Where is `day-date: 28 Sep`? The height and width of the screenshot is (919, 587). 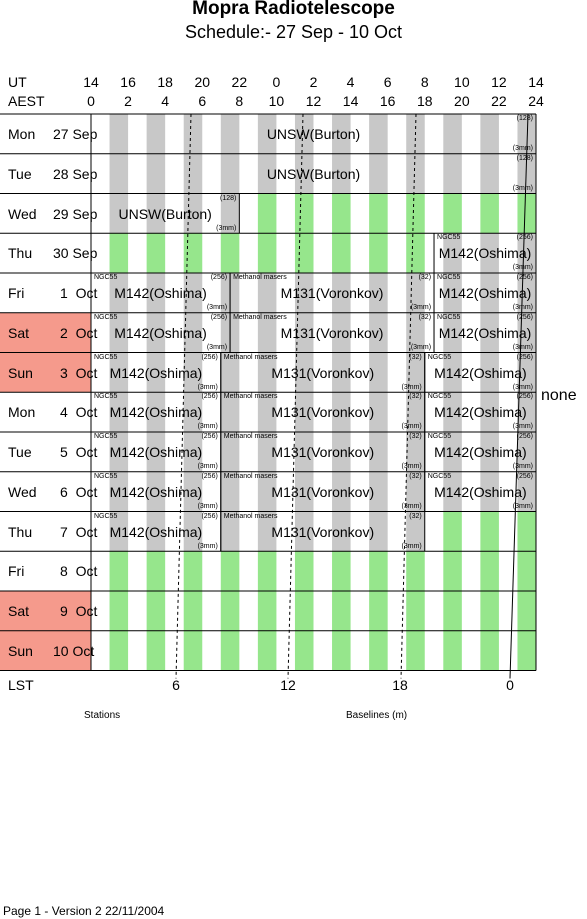 day-date: 28 Sep is located at coordinates (75, 173).